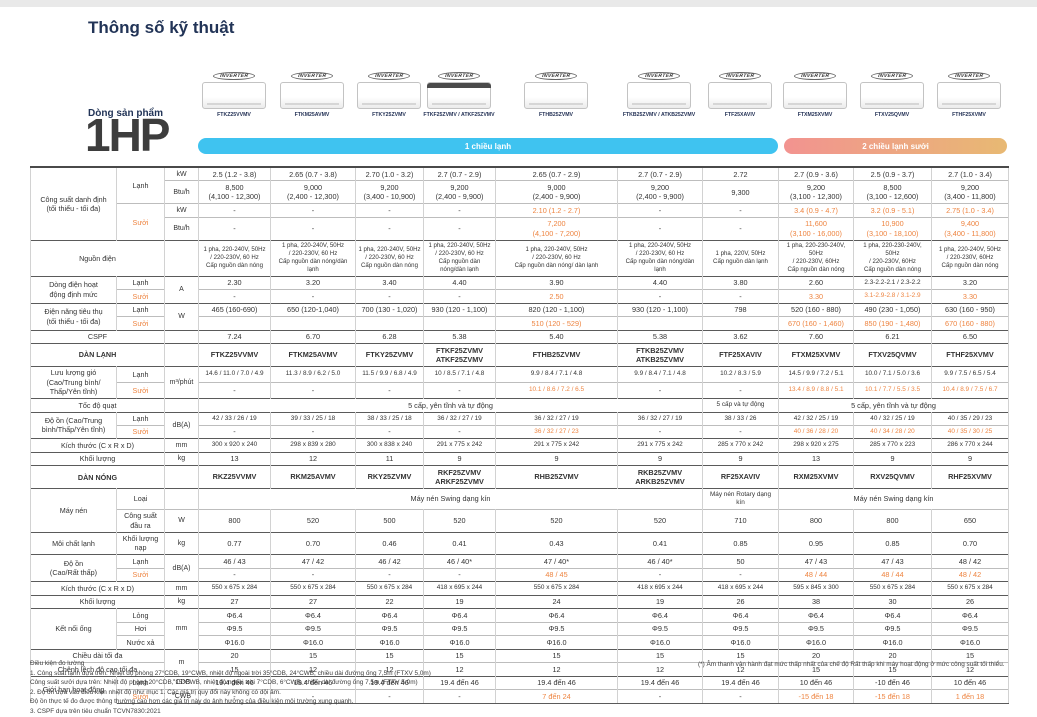 Image resolution: width=1037 pixels, height=717 pixels. Describe the element at coordinates (816, 282) in the screenshot. I see `spec-cell: 2.60` at that location.